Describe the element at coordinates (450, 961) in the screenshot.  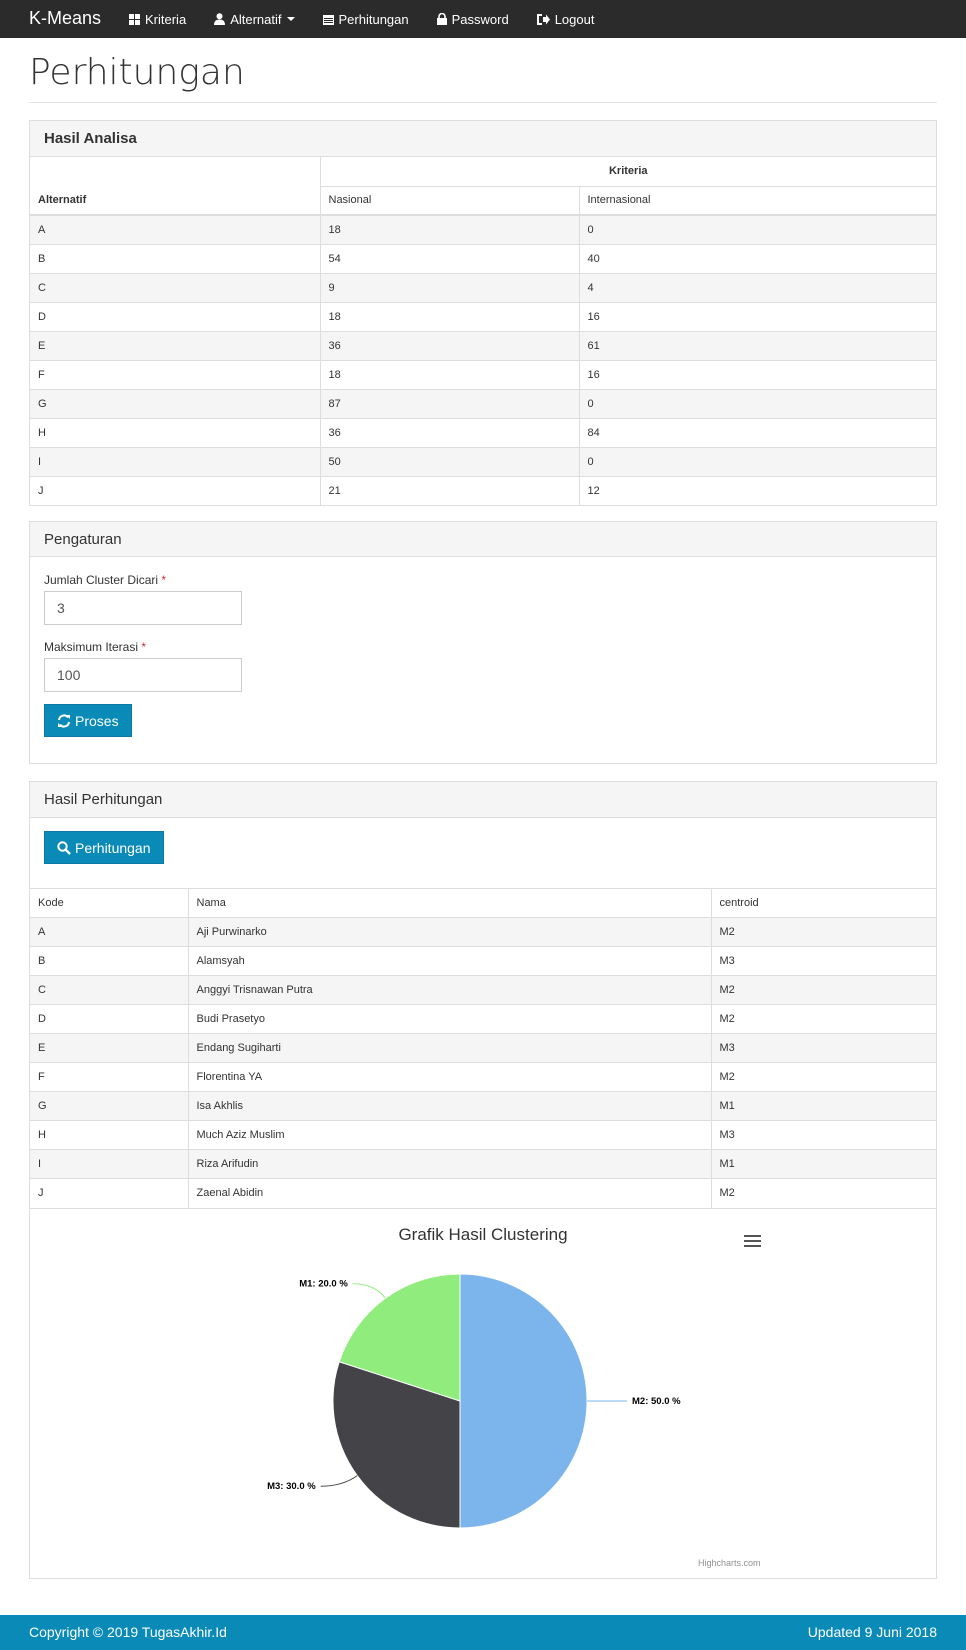
I see `cell-nama: Alamsyah` at that location.